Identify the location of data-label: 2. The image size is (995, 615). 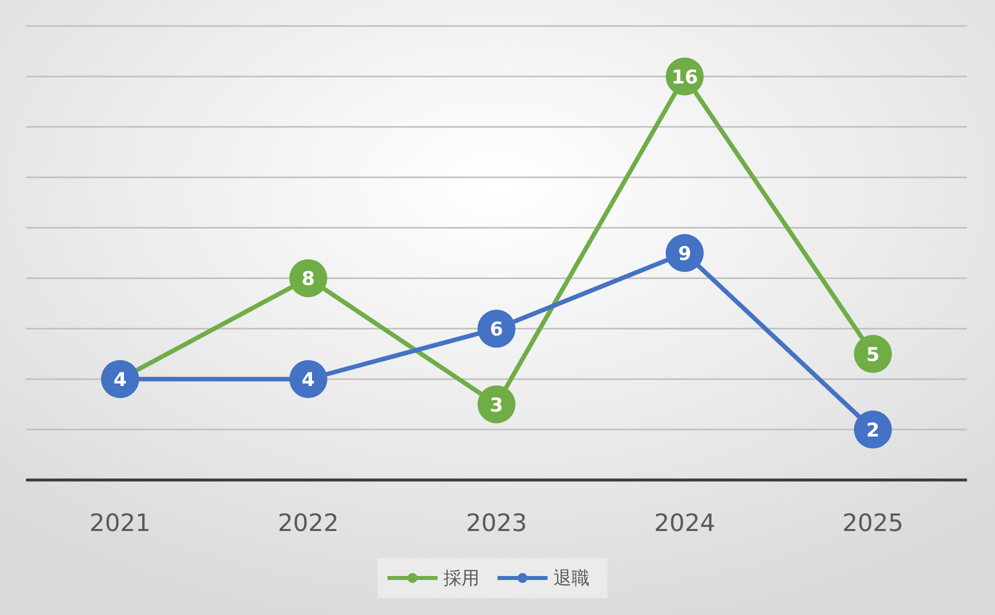
(873, 431).